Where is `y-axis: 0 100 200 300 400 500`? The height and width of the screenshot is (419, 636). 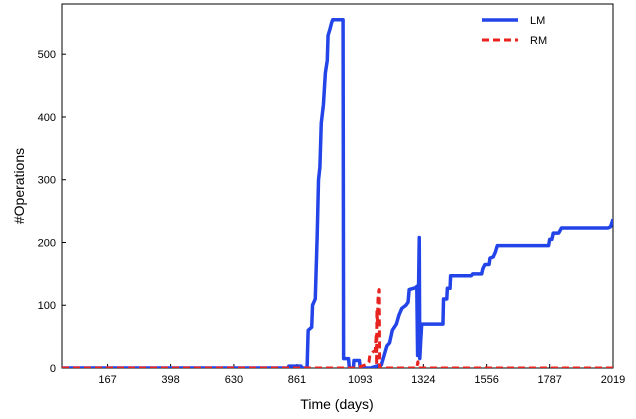 y-axis: 0 100 200 300 400 500 is located at coordinates (52, 212).